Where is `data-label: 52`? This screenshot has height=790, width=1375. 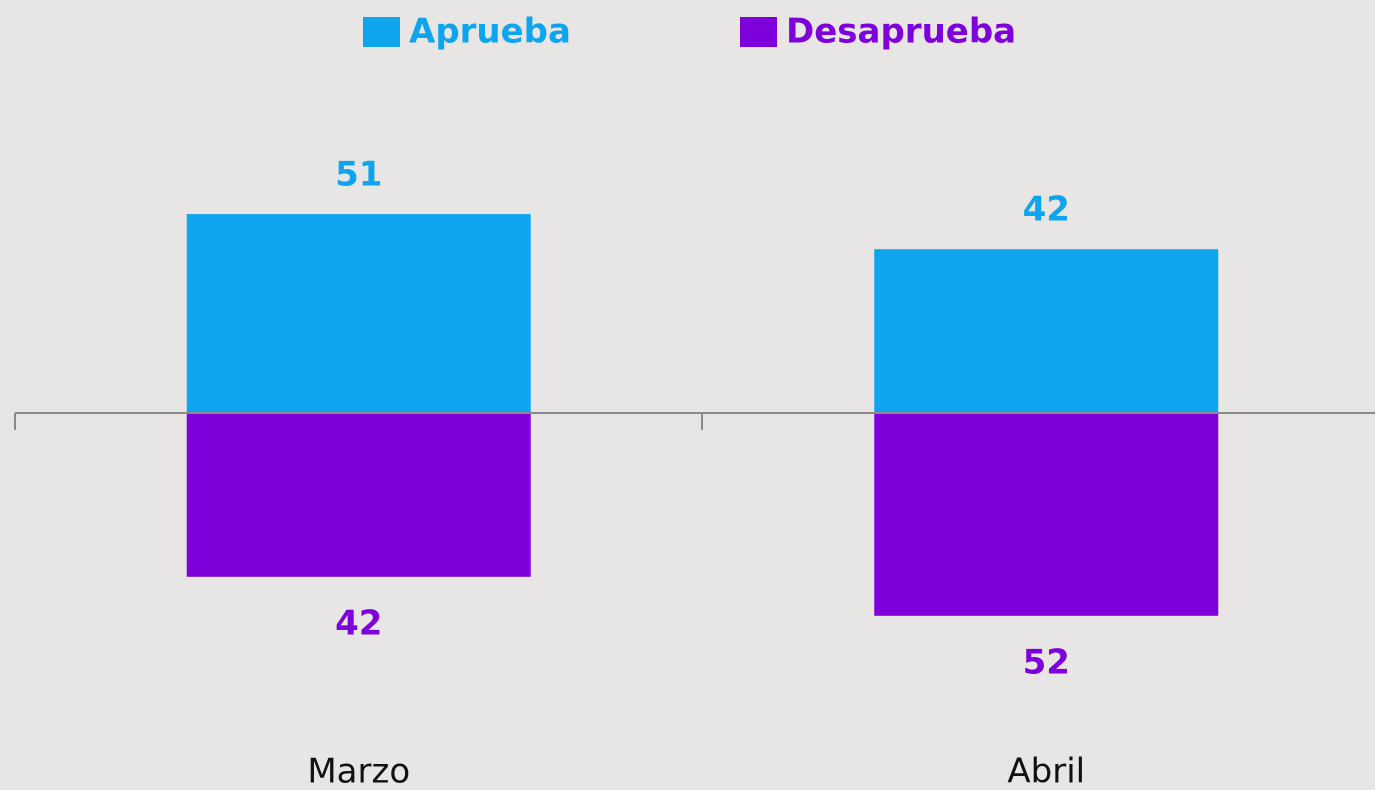
data-label: 52 is located at coordinates (1046, 662).